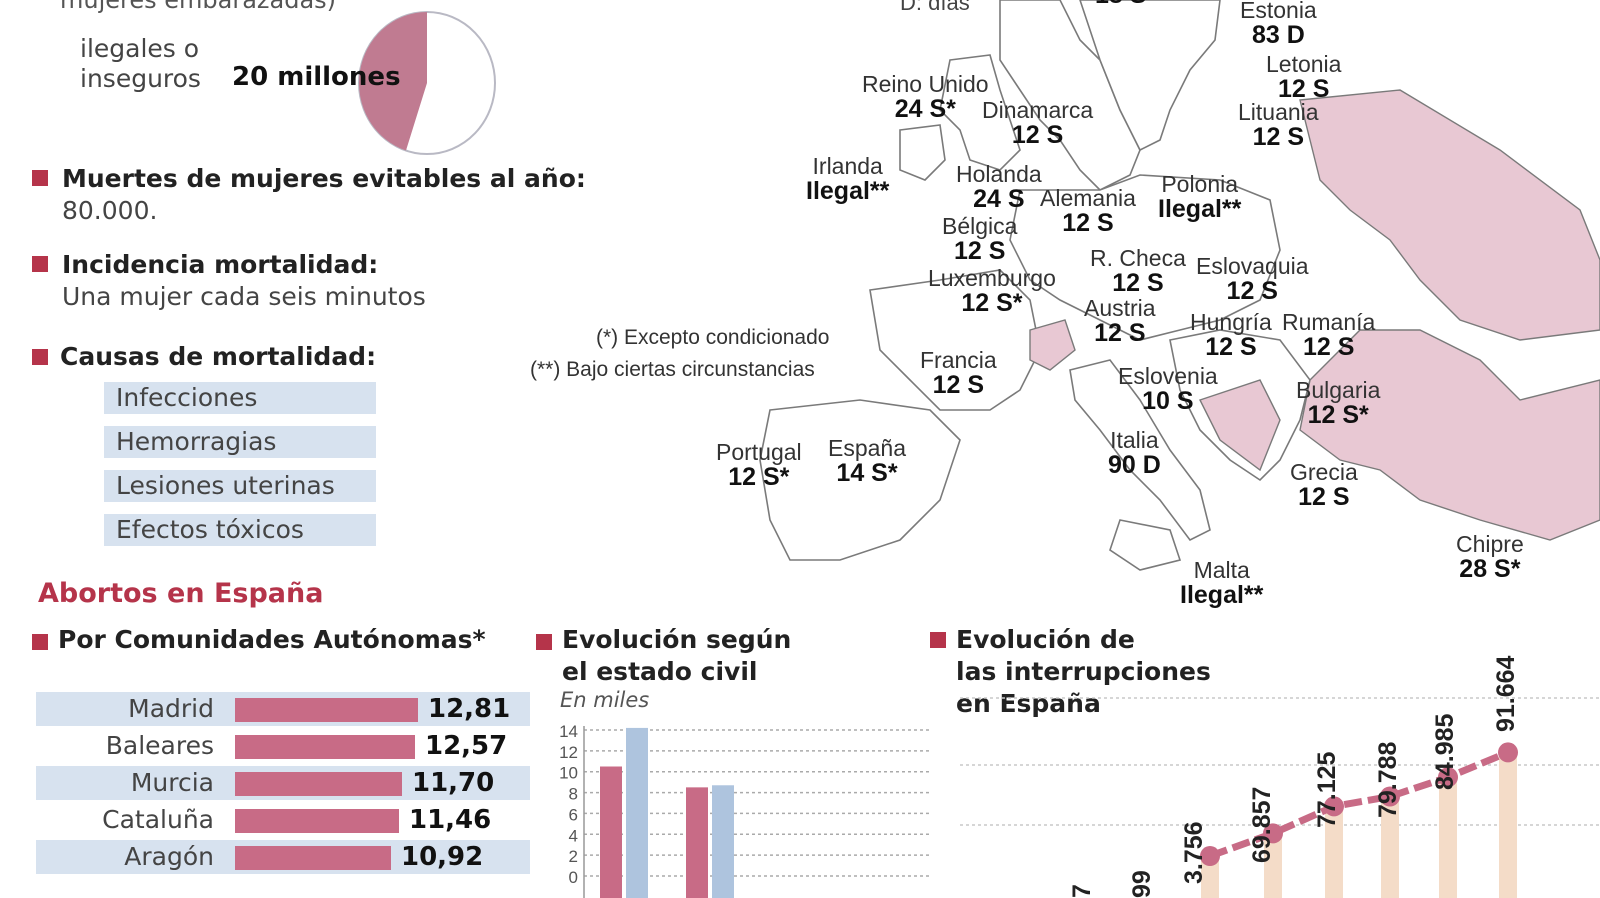 This screenshot has width=1600, height=898. Describe the element at coordinates (240, 530) in the screenshot. I see `cause-item: Efectos tóxicos` at that location.